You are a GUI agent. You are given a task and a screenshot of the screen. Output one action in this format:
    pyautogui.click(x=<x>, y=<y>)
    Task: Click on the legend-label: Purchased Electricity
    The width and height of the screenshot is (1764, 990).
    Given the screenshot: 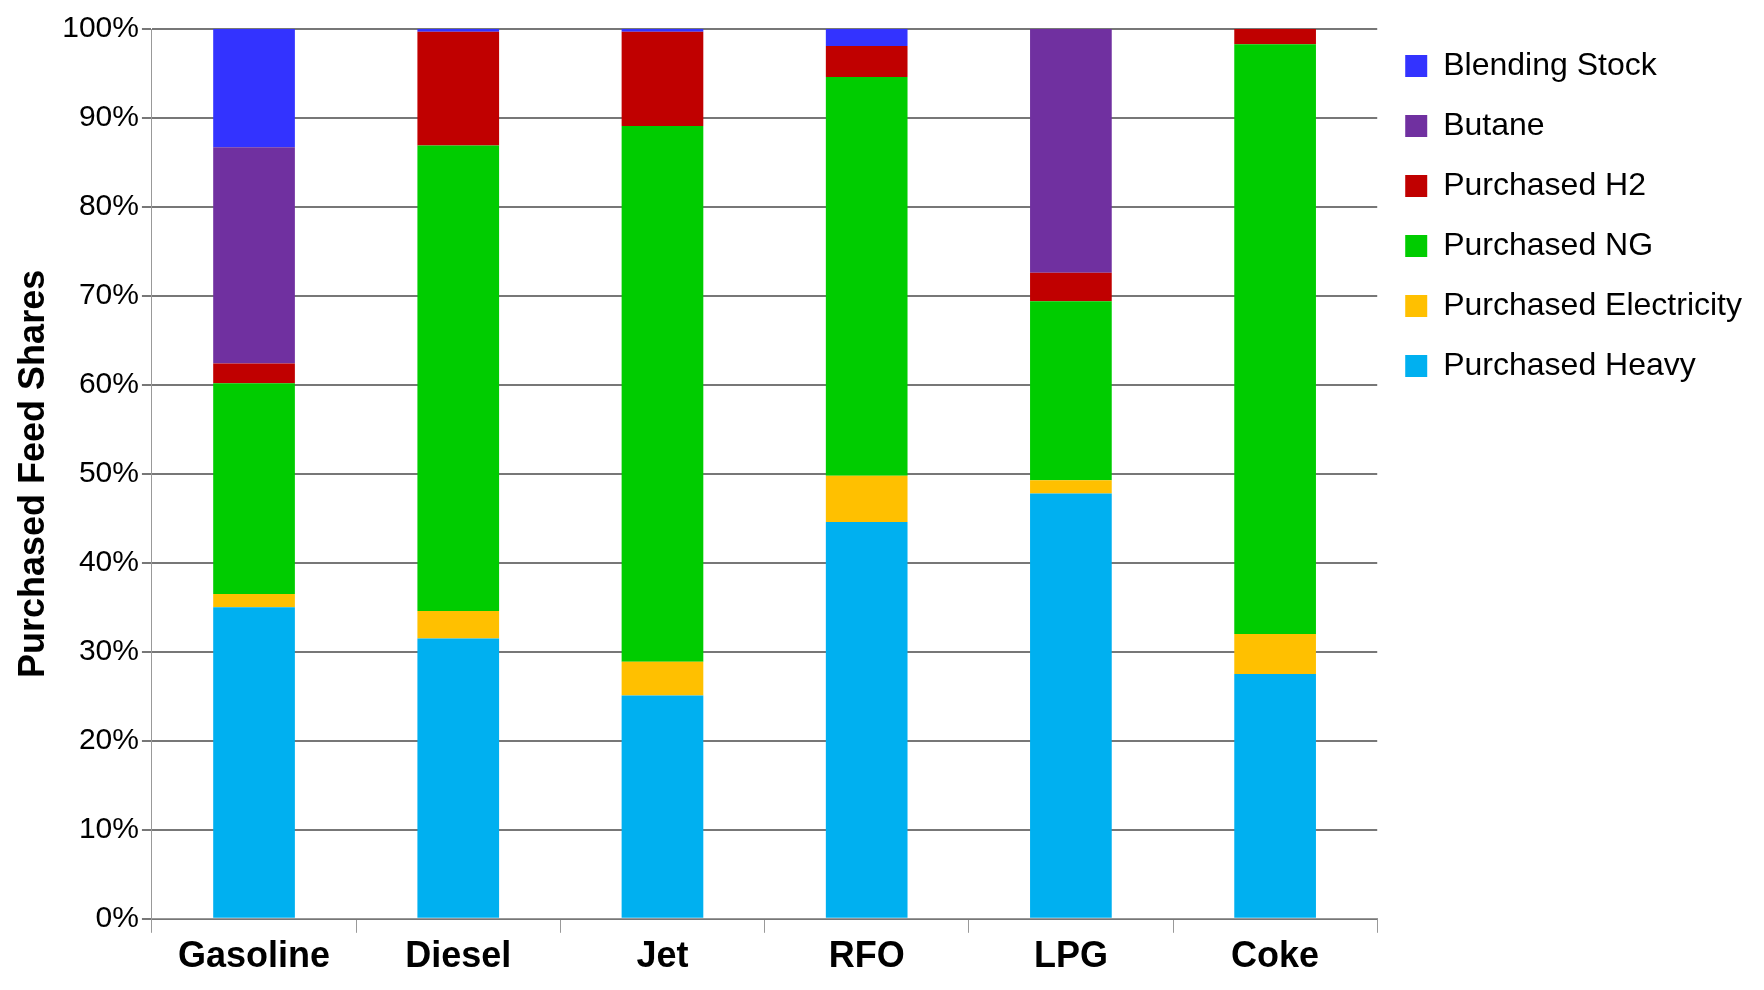 What is the action you would take?
    pyautogui.click(x=1592, y=303)
    